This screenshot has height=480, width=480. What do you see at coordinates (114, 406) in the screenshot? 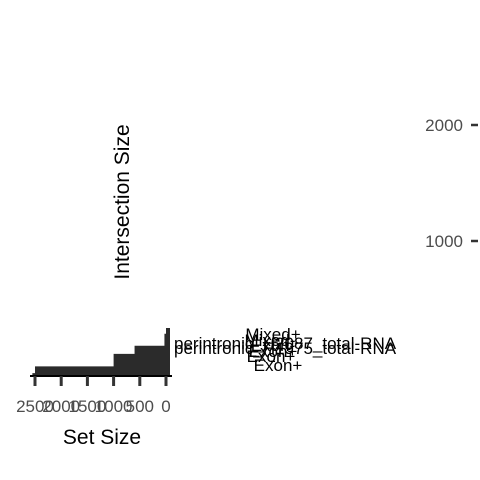
I see `set-size-tick-label: 1000` at bounding box center [114, 406].